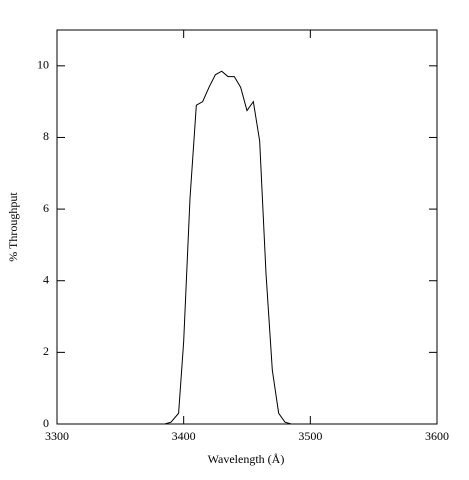 This screenshot has height=480, width=469. I want to click on x-axis-label: Wavelength (Å), so click(246, 459).